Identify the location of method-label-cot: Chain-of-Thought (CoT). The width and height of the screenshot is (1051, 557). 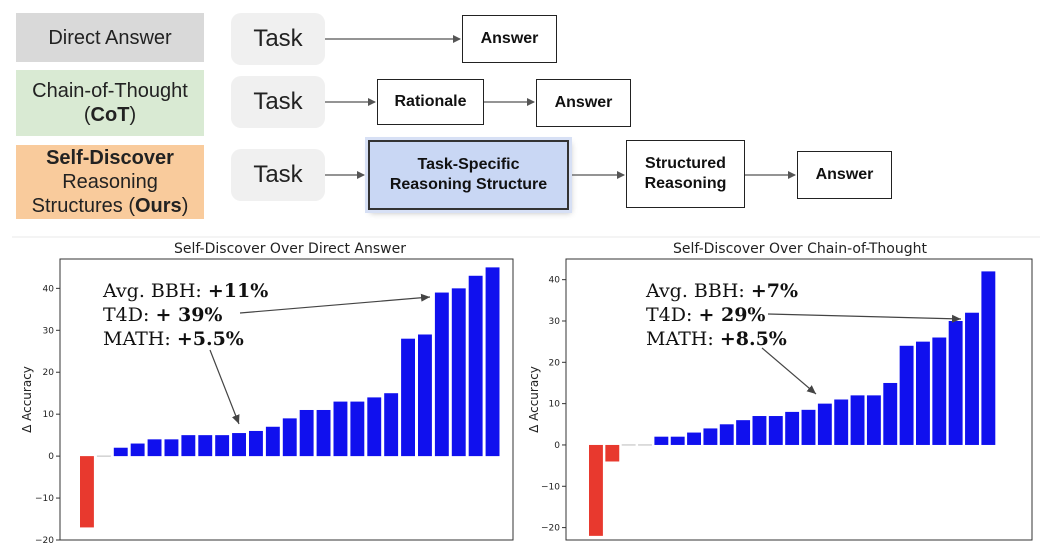
(110, 103).